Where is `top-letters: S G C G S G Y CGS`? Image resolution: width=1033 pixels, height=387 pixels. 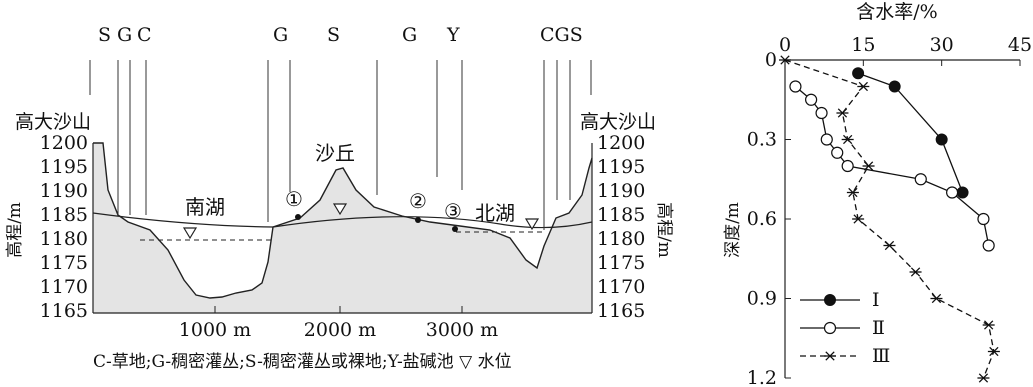
top-letters: S G C G S G Y CGS is located at coordinates (340, 35).